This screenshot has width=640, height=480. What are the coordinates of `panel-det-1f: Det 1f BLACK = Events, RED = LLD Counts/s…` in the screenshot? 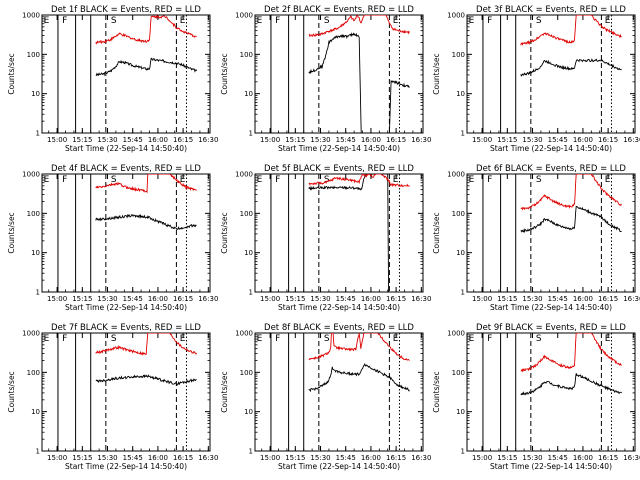 It's located at (112, 79).